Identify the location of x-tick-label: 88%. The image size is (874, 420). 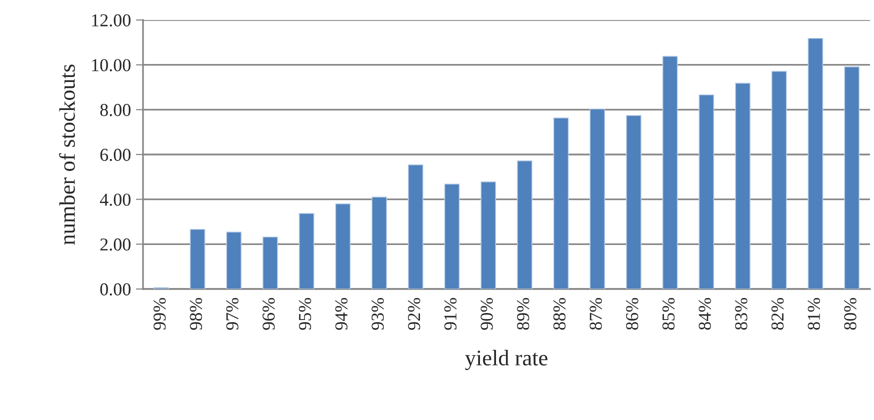
(559, 314).